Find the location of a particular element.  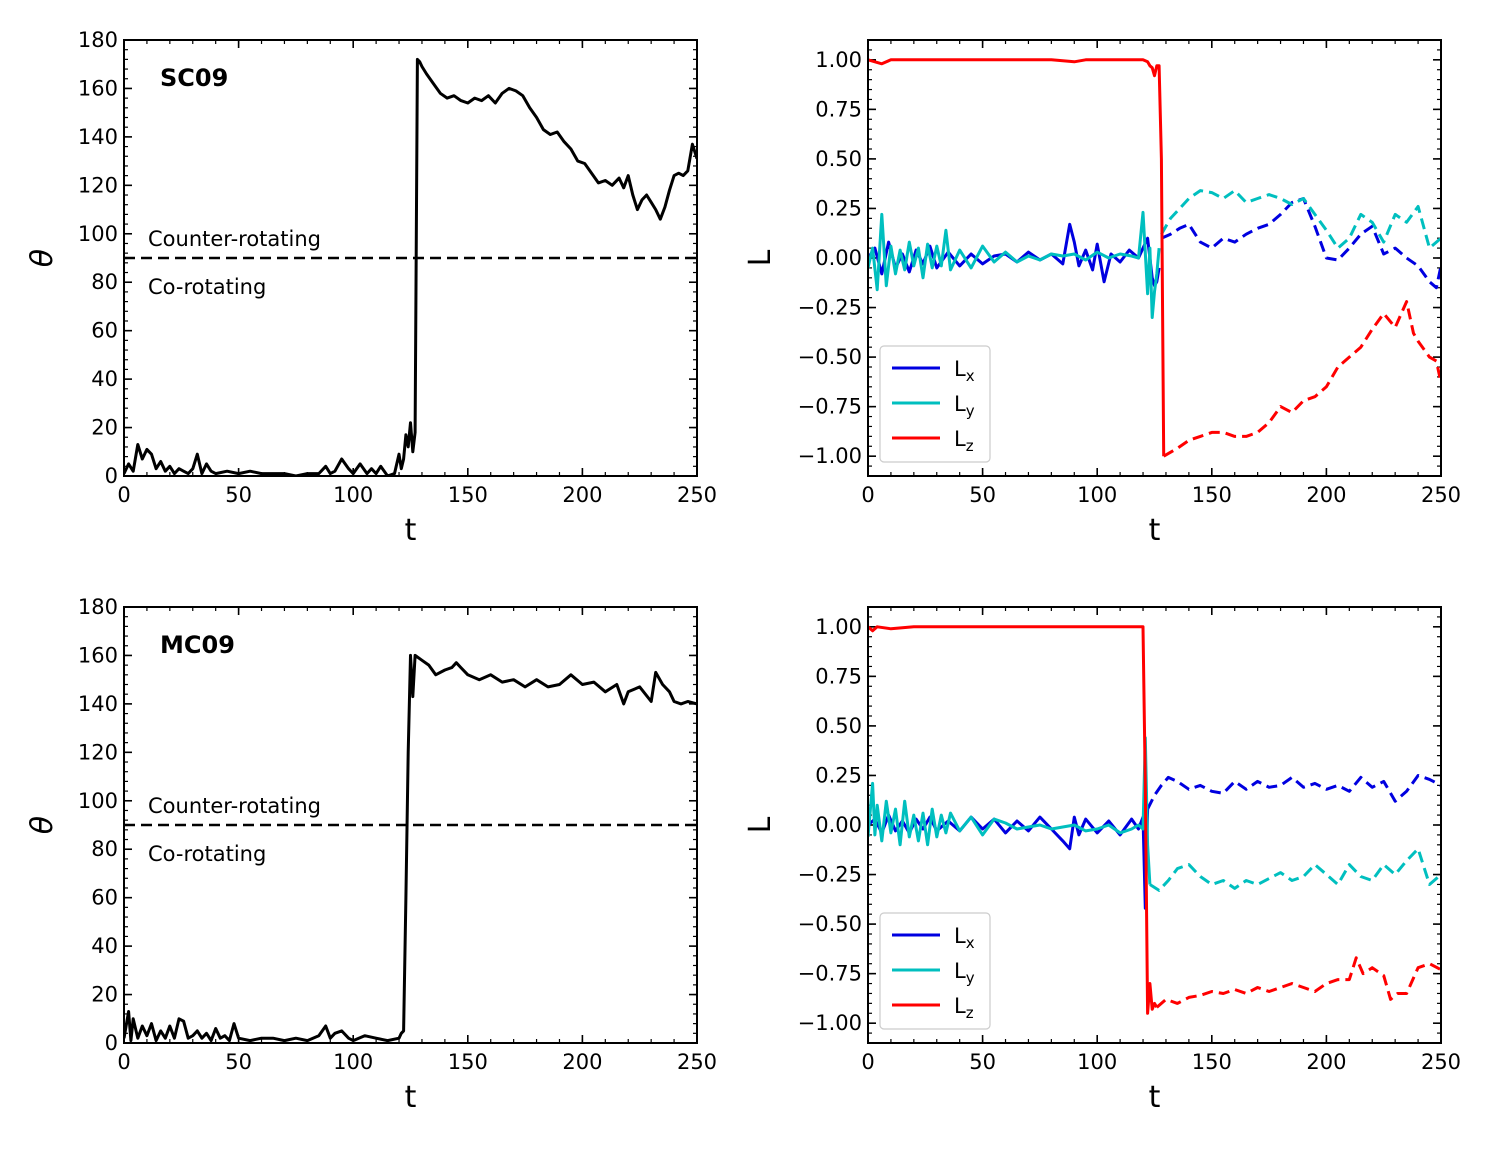

panel-title: MC09 is located at coordinates (197, 645).